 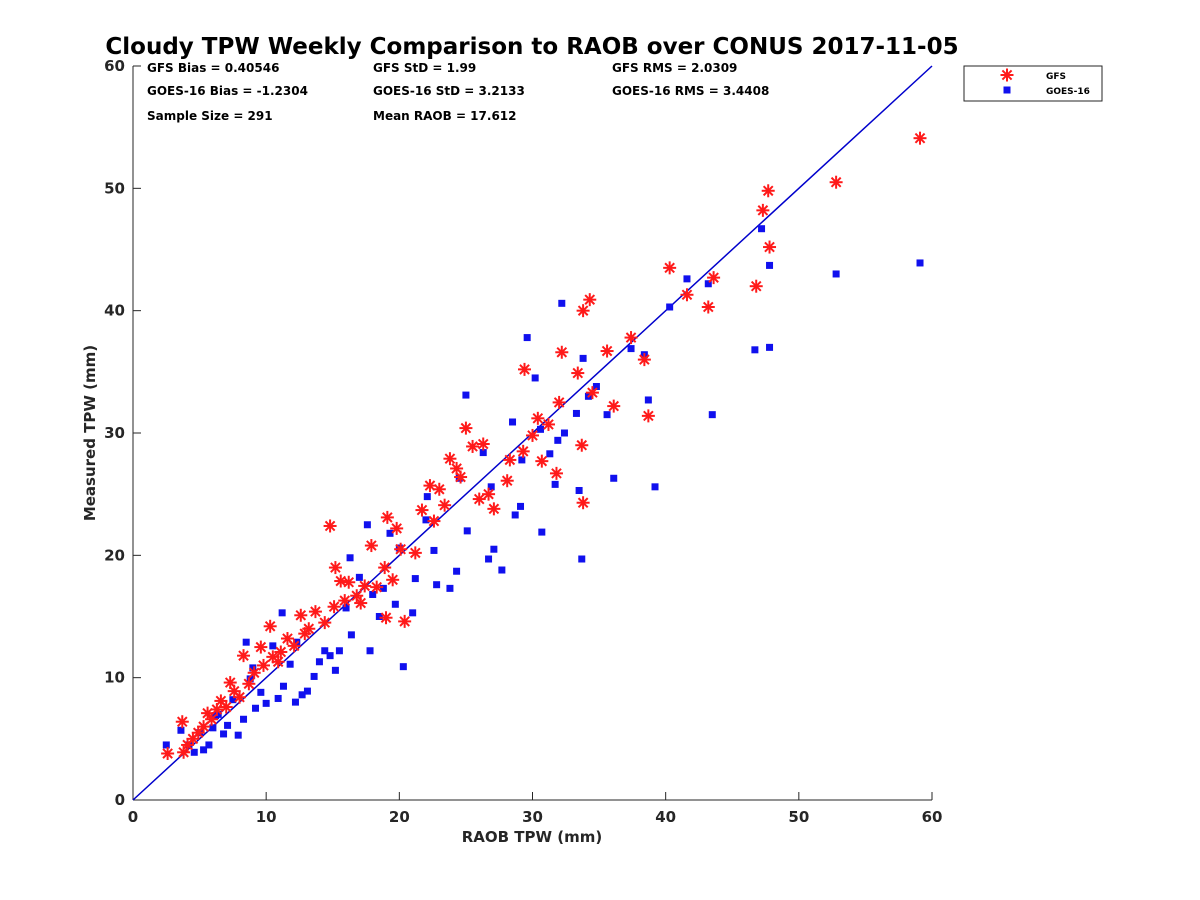 I want to click on y-tick-label: 0, so click(x=120, y=800).